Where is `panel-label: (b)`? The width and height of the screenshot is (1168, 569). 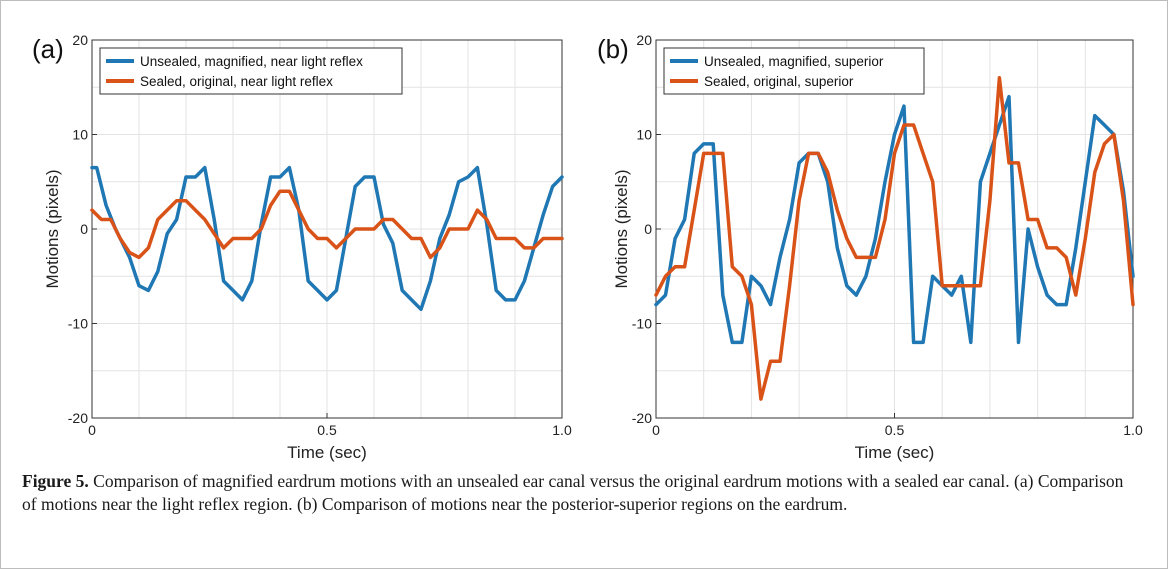 panel-label: (b) is located at coordinates (613, 49).